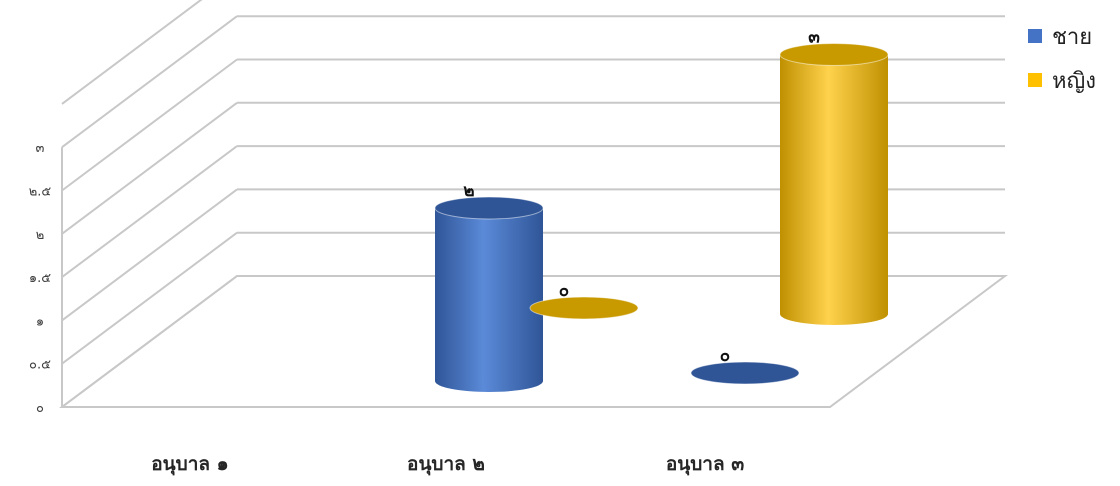 The height and width of the screenshot is (486, 1120). I want to click on legend: ชาย หญิง, so click(1062, 58).